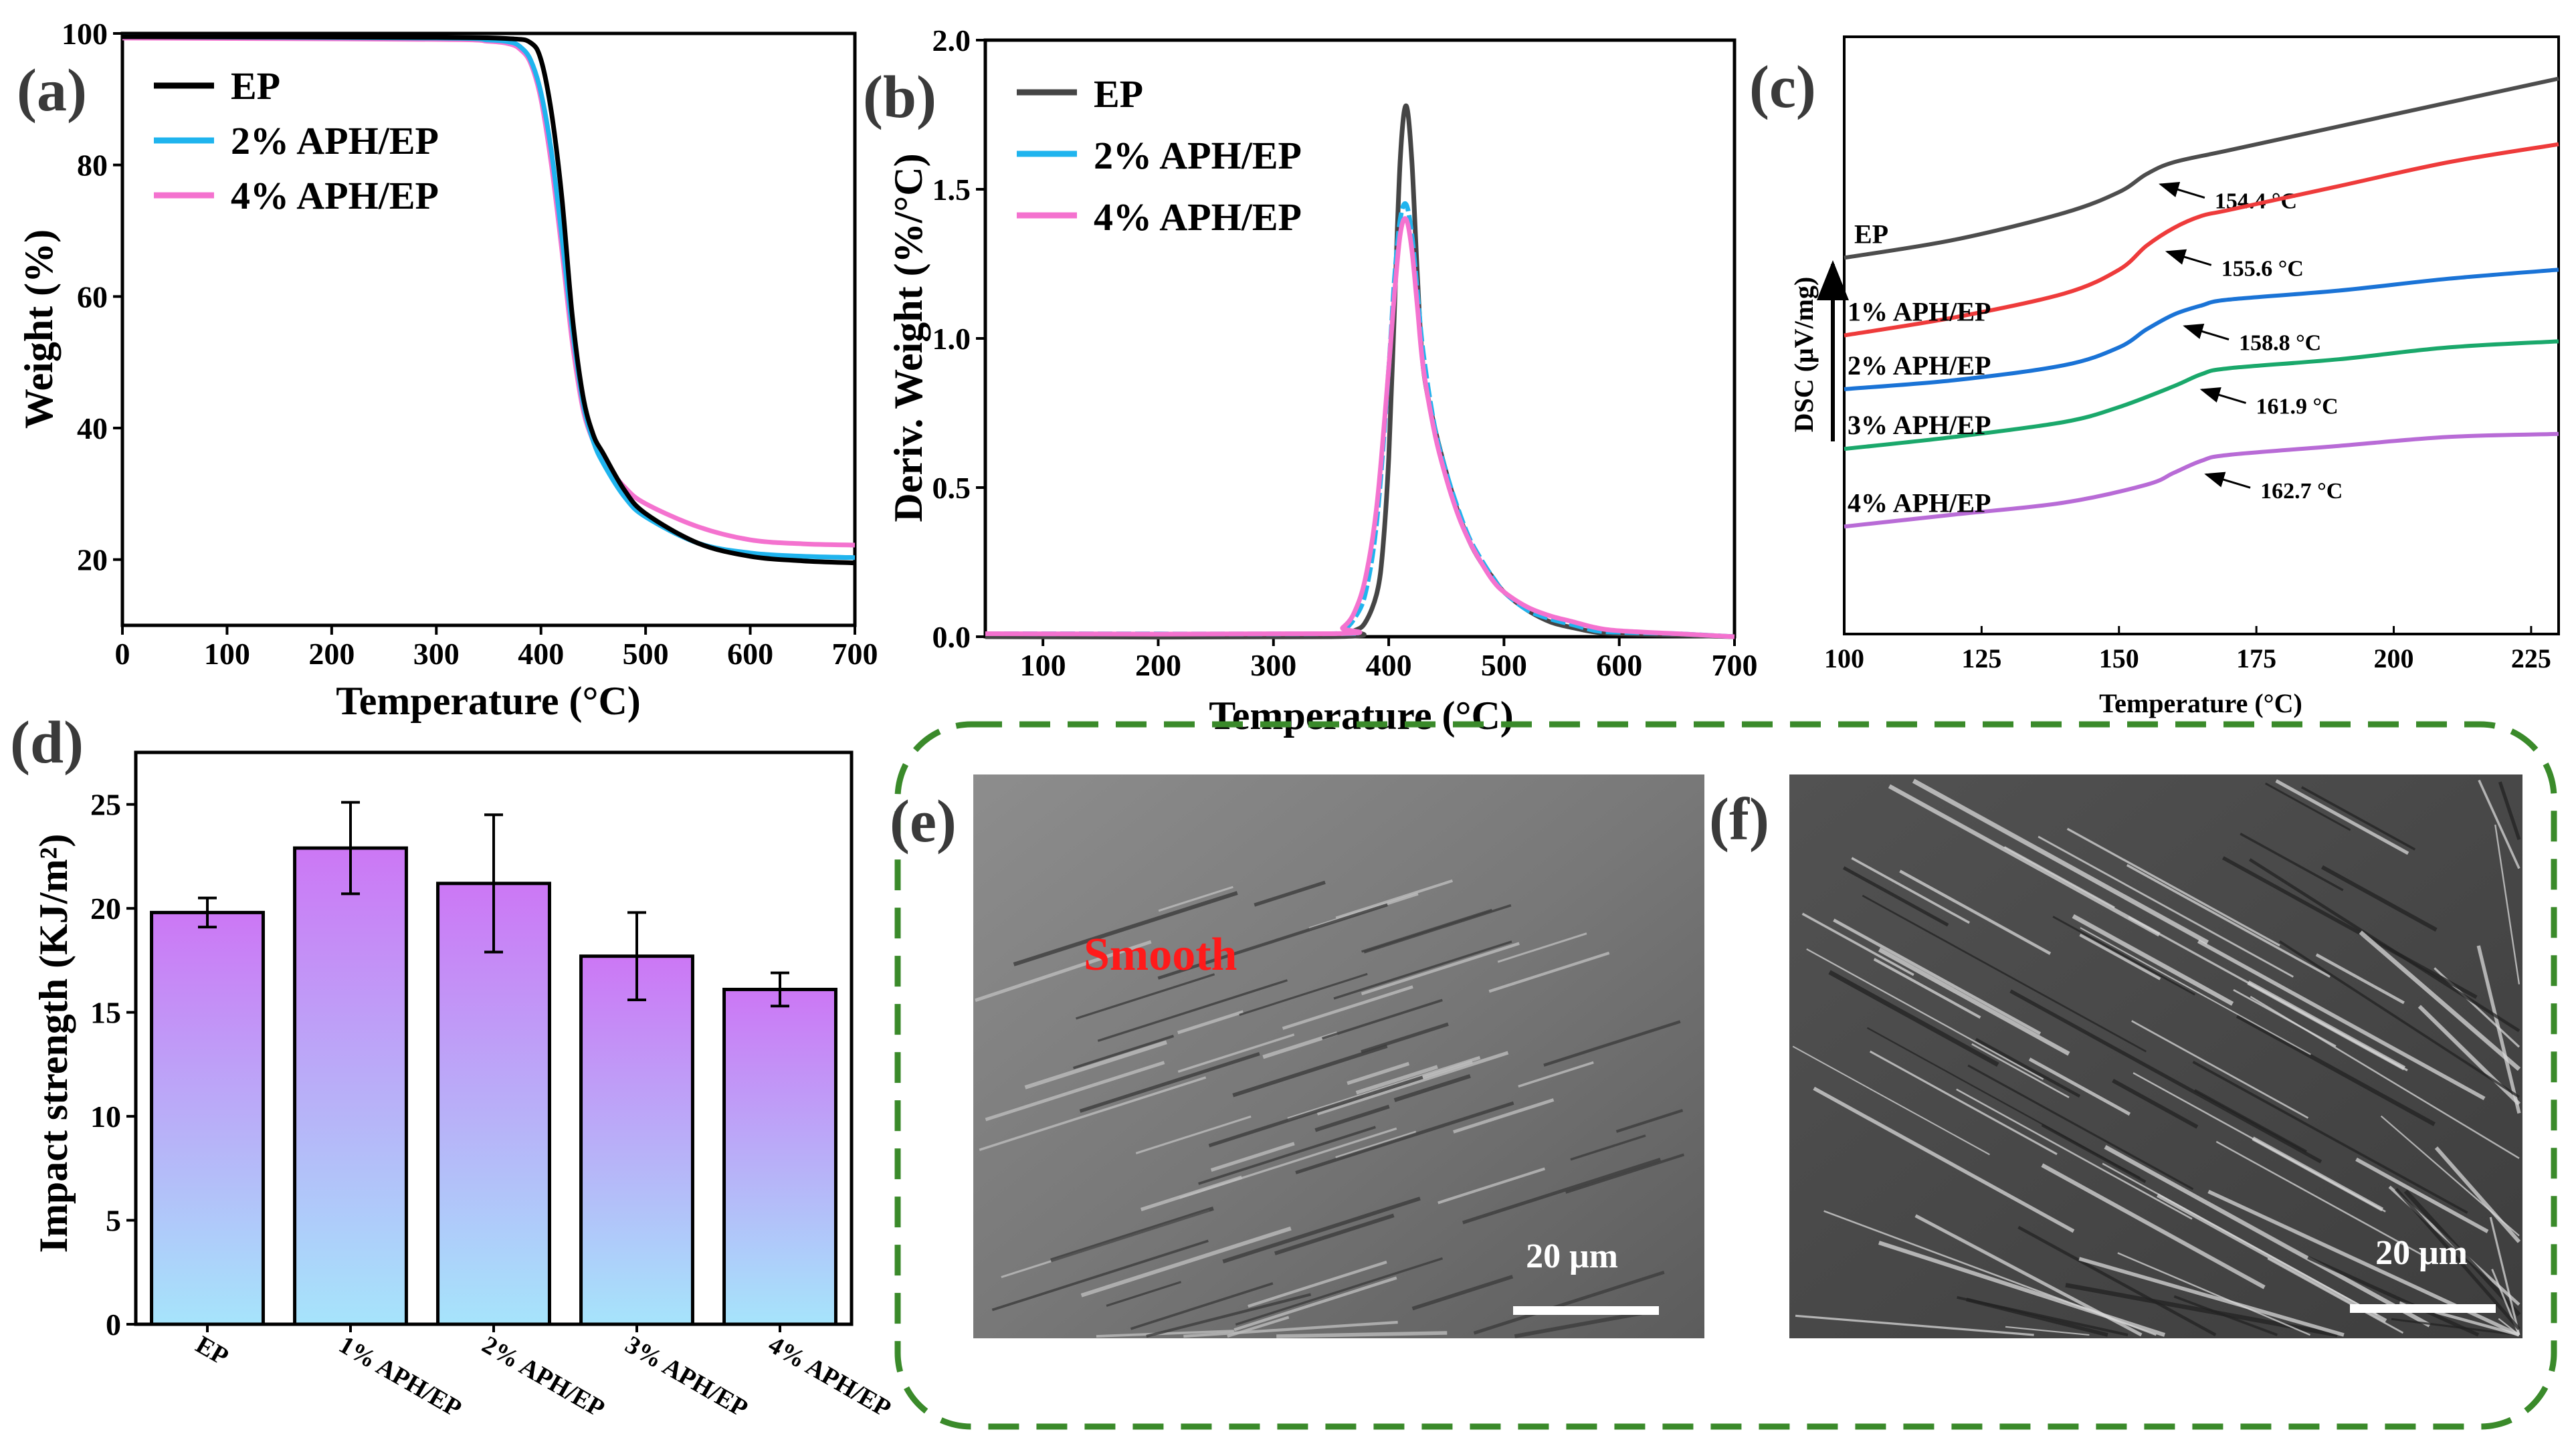  I want to click on sem-image-e: Smooth 20 μm (e), so click(1297, 1056).